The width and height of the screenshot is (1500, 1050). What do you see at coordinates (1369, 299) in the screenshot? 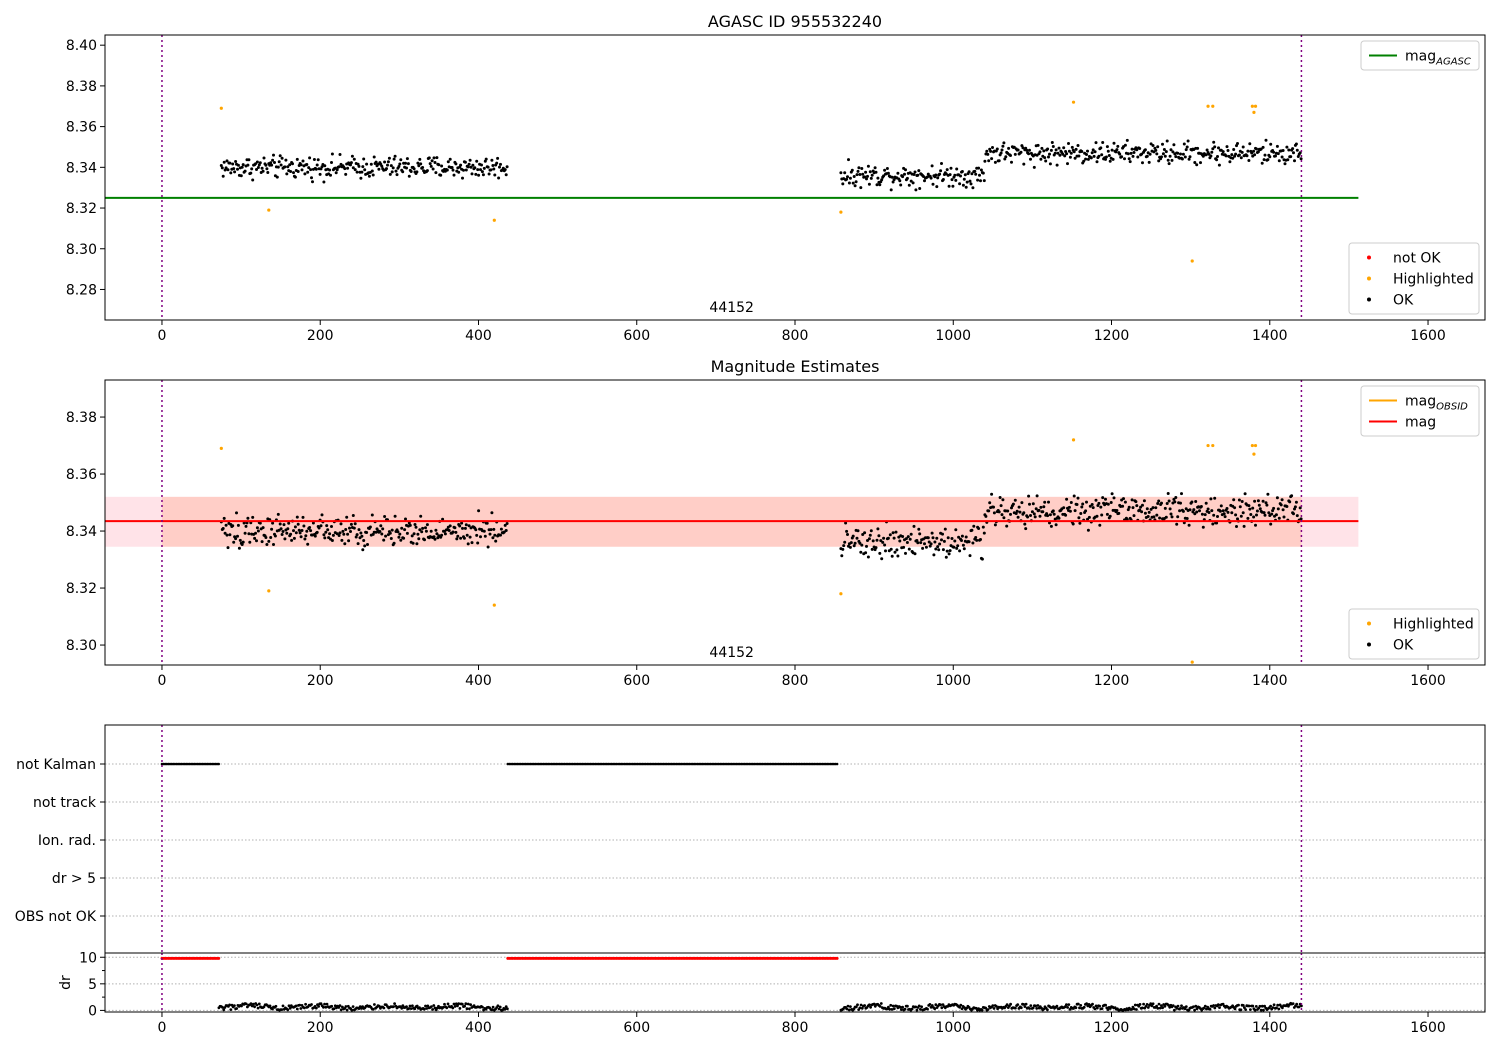
I see `legend-dot-swatch` at bounding box center [1369, 299].